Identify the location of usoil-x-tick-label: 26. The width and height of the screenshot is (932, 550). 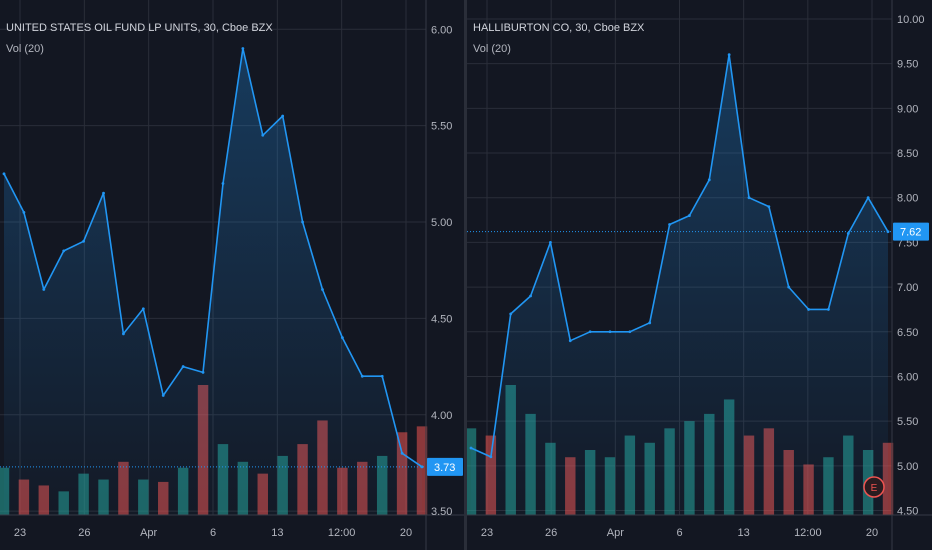
(84, 533).